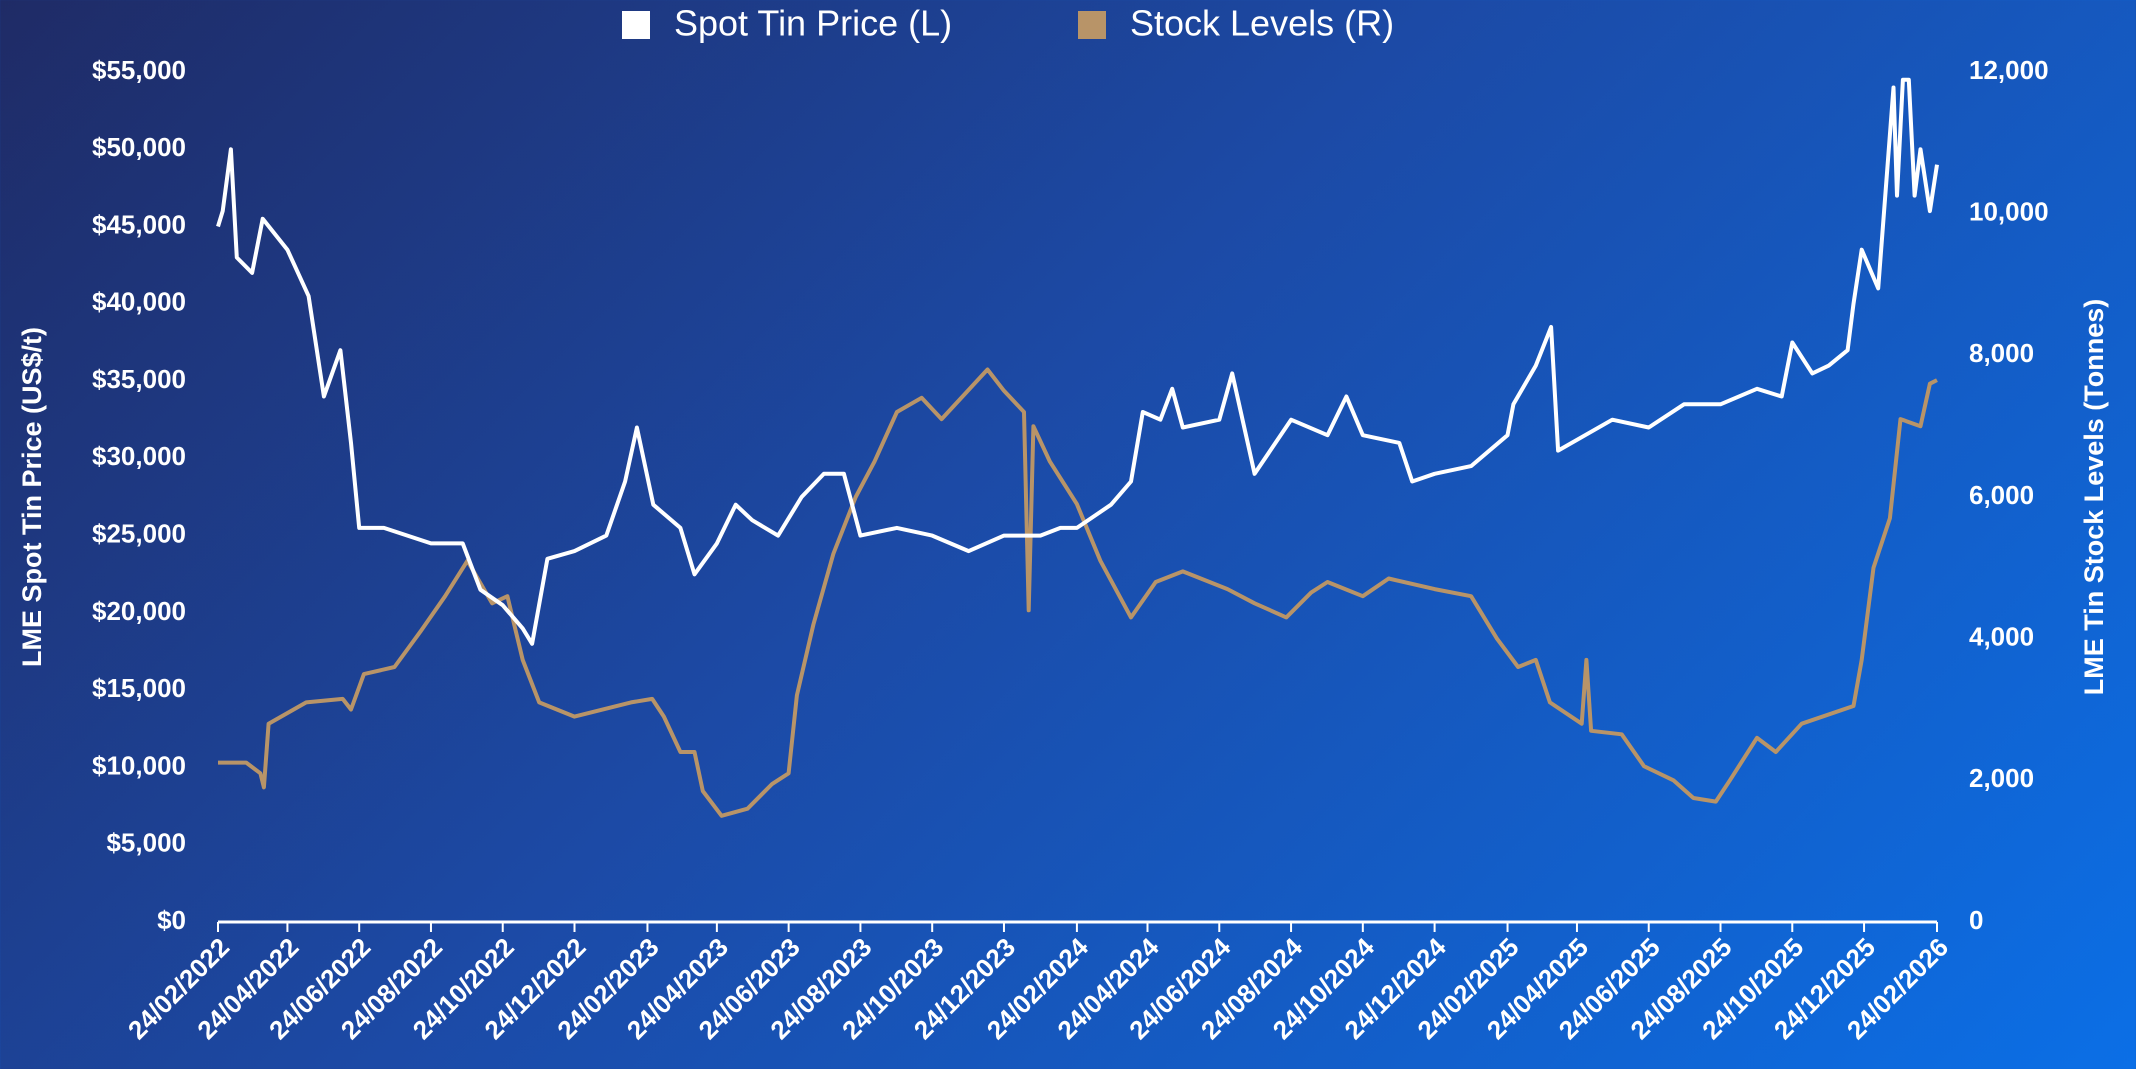 Image resolution: width=2136 pixels, height=1069 pixels. Describe the element at coordinates (2001, 778) in the screenshot. I see `y2-tick-label: 2,000` at that location.